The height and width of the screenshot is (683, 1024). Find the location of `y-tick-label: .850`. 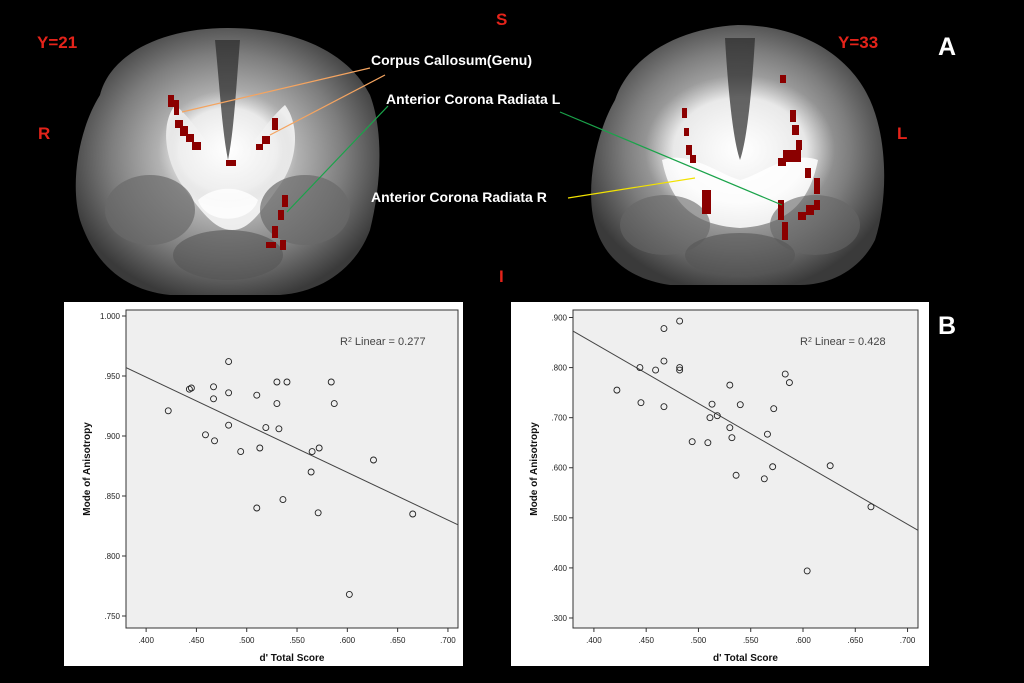

y-tick-label: .850 is located at coordinates (112, 496).